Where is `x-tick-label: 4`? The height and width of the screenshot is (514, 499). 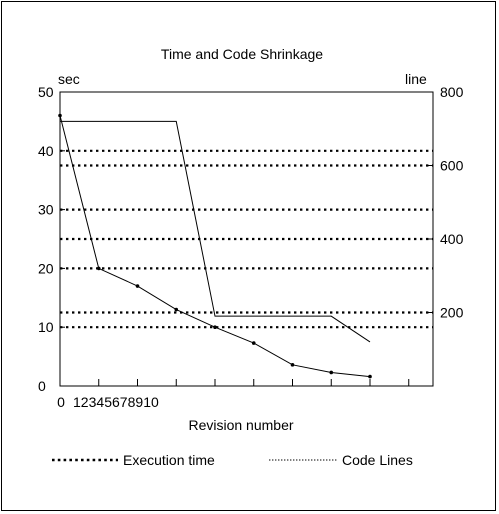
x-tick-label: 4 is located at coordinates (100, 402).